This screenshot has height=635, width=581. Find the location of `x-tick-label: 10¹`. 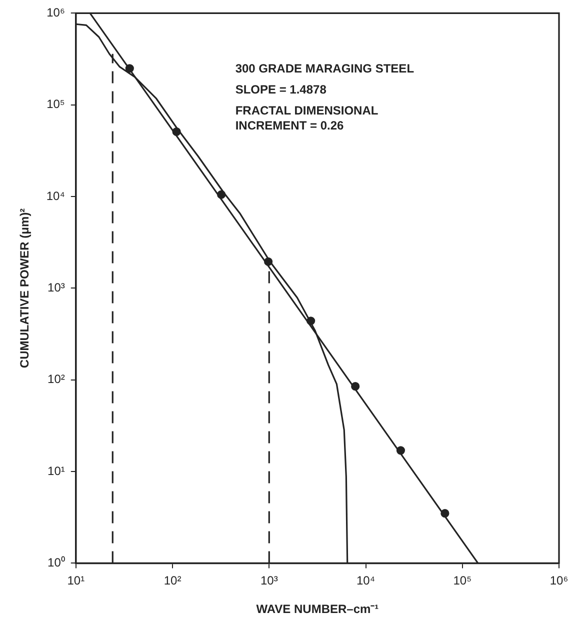

x-tick-label: 10¹ is located at coordinates (76, 581).